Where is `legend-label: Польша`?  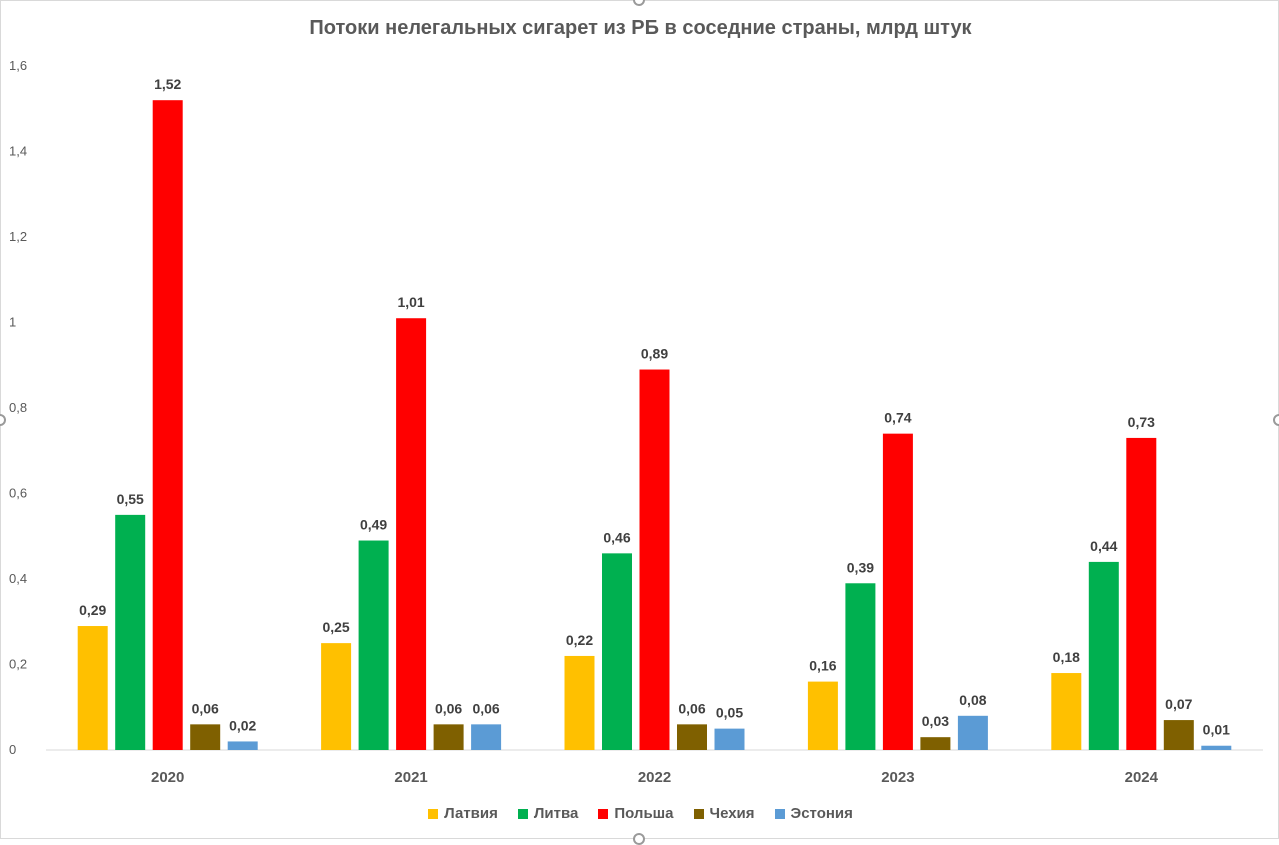
legend-label: Польша is located at coordinates (644, 813).